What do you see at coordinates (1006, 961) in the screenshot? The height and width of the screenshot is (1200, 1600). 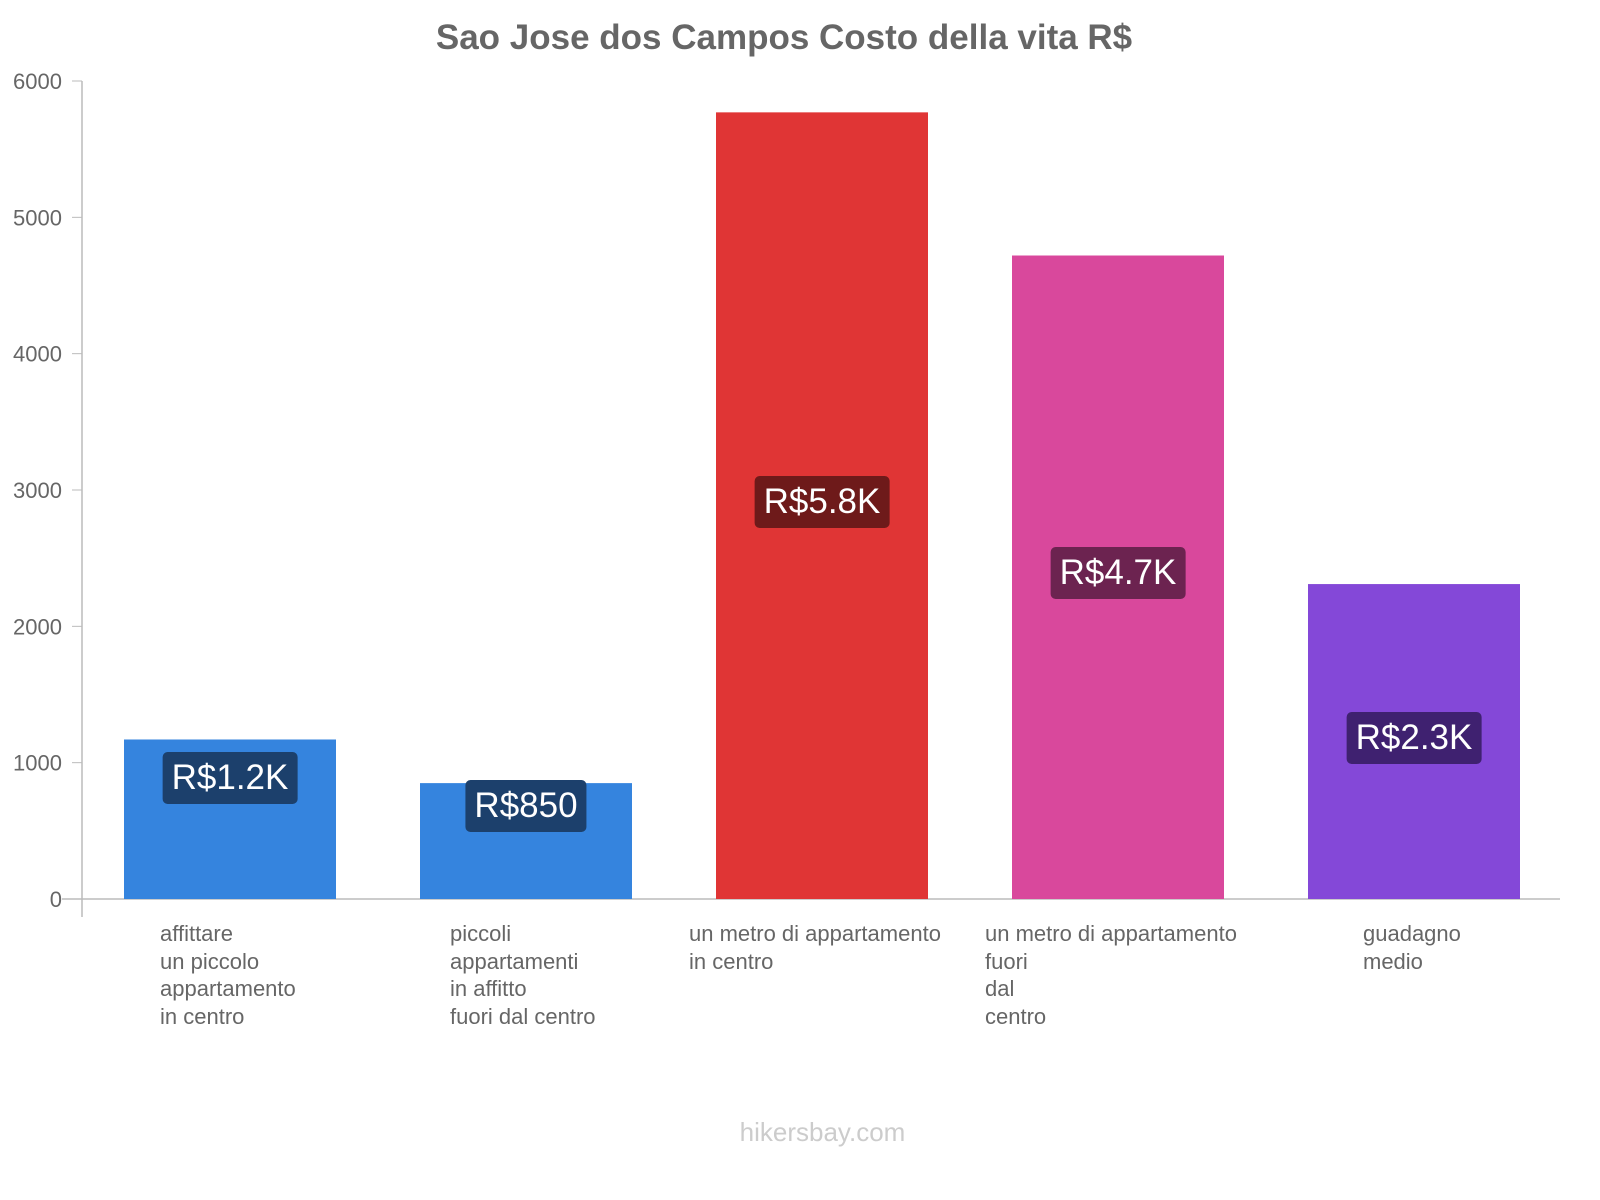 I see `x-tick-label-line: fuori` at bounding box center [1006, 961].